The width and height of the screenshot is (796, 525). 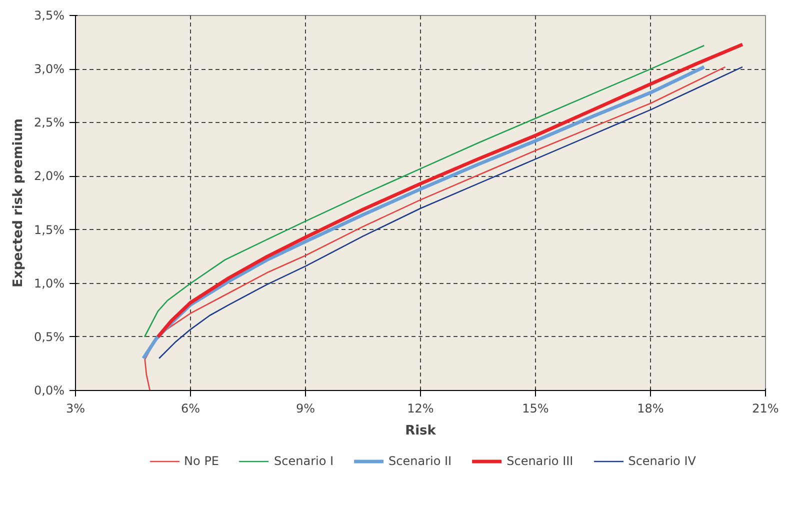 What do you see at coordinates (535, 409) in the screenshot?
I see `x-tick-label: 15%` at bounding box center [535, 409].